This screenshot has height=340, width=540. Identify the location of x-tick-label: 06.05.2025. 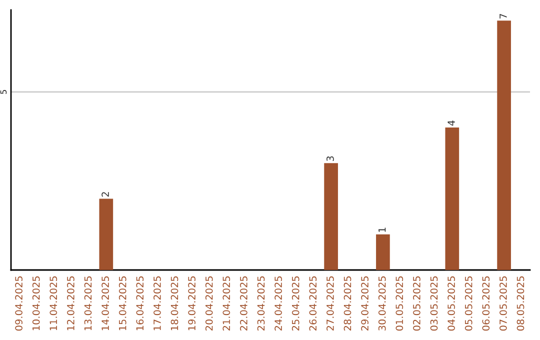
(486, 303).